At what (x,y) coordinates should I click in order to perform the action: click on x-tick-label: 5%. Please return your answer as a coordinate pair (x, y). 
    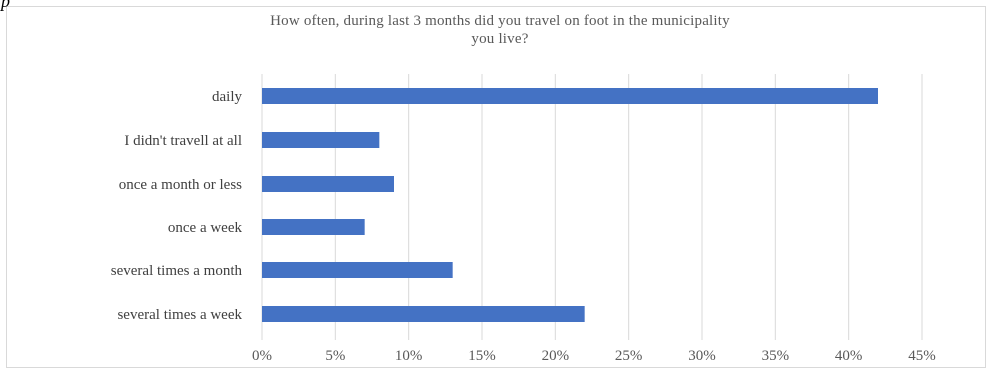
    Looking at the image, I should click on (335, 356).